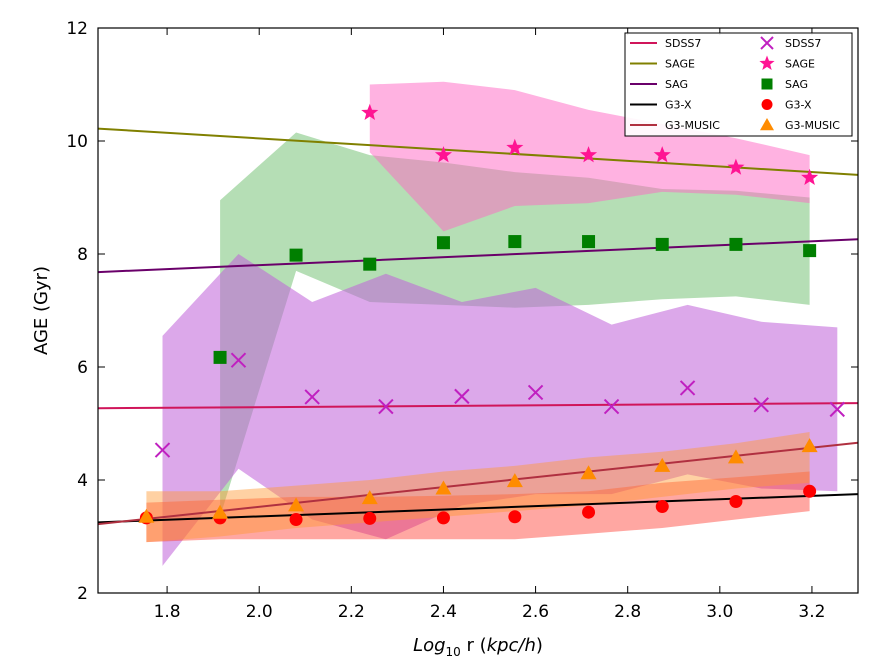 The height and width of the screenshot is (664, 882). I want to click on y-tick-label-3: 8, so click(82, 255).